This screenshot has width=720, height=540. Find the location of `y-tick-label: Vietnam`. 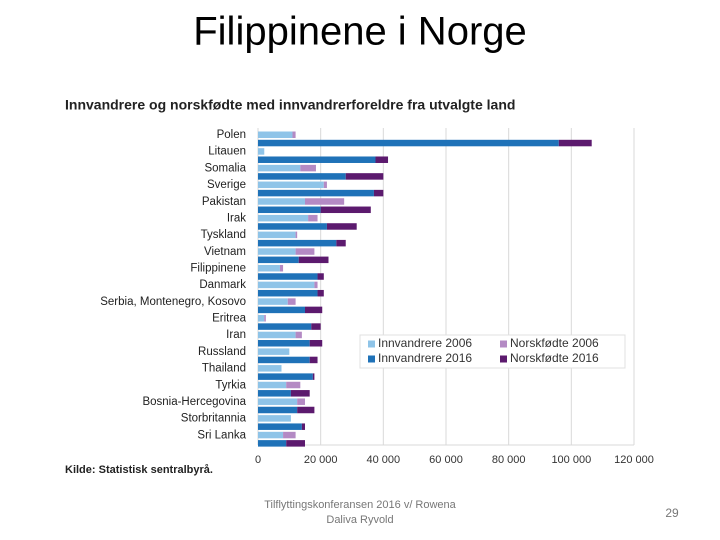

y-tick-label: Vietnam is located at coordinates (225, 252).